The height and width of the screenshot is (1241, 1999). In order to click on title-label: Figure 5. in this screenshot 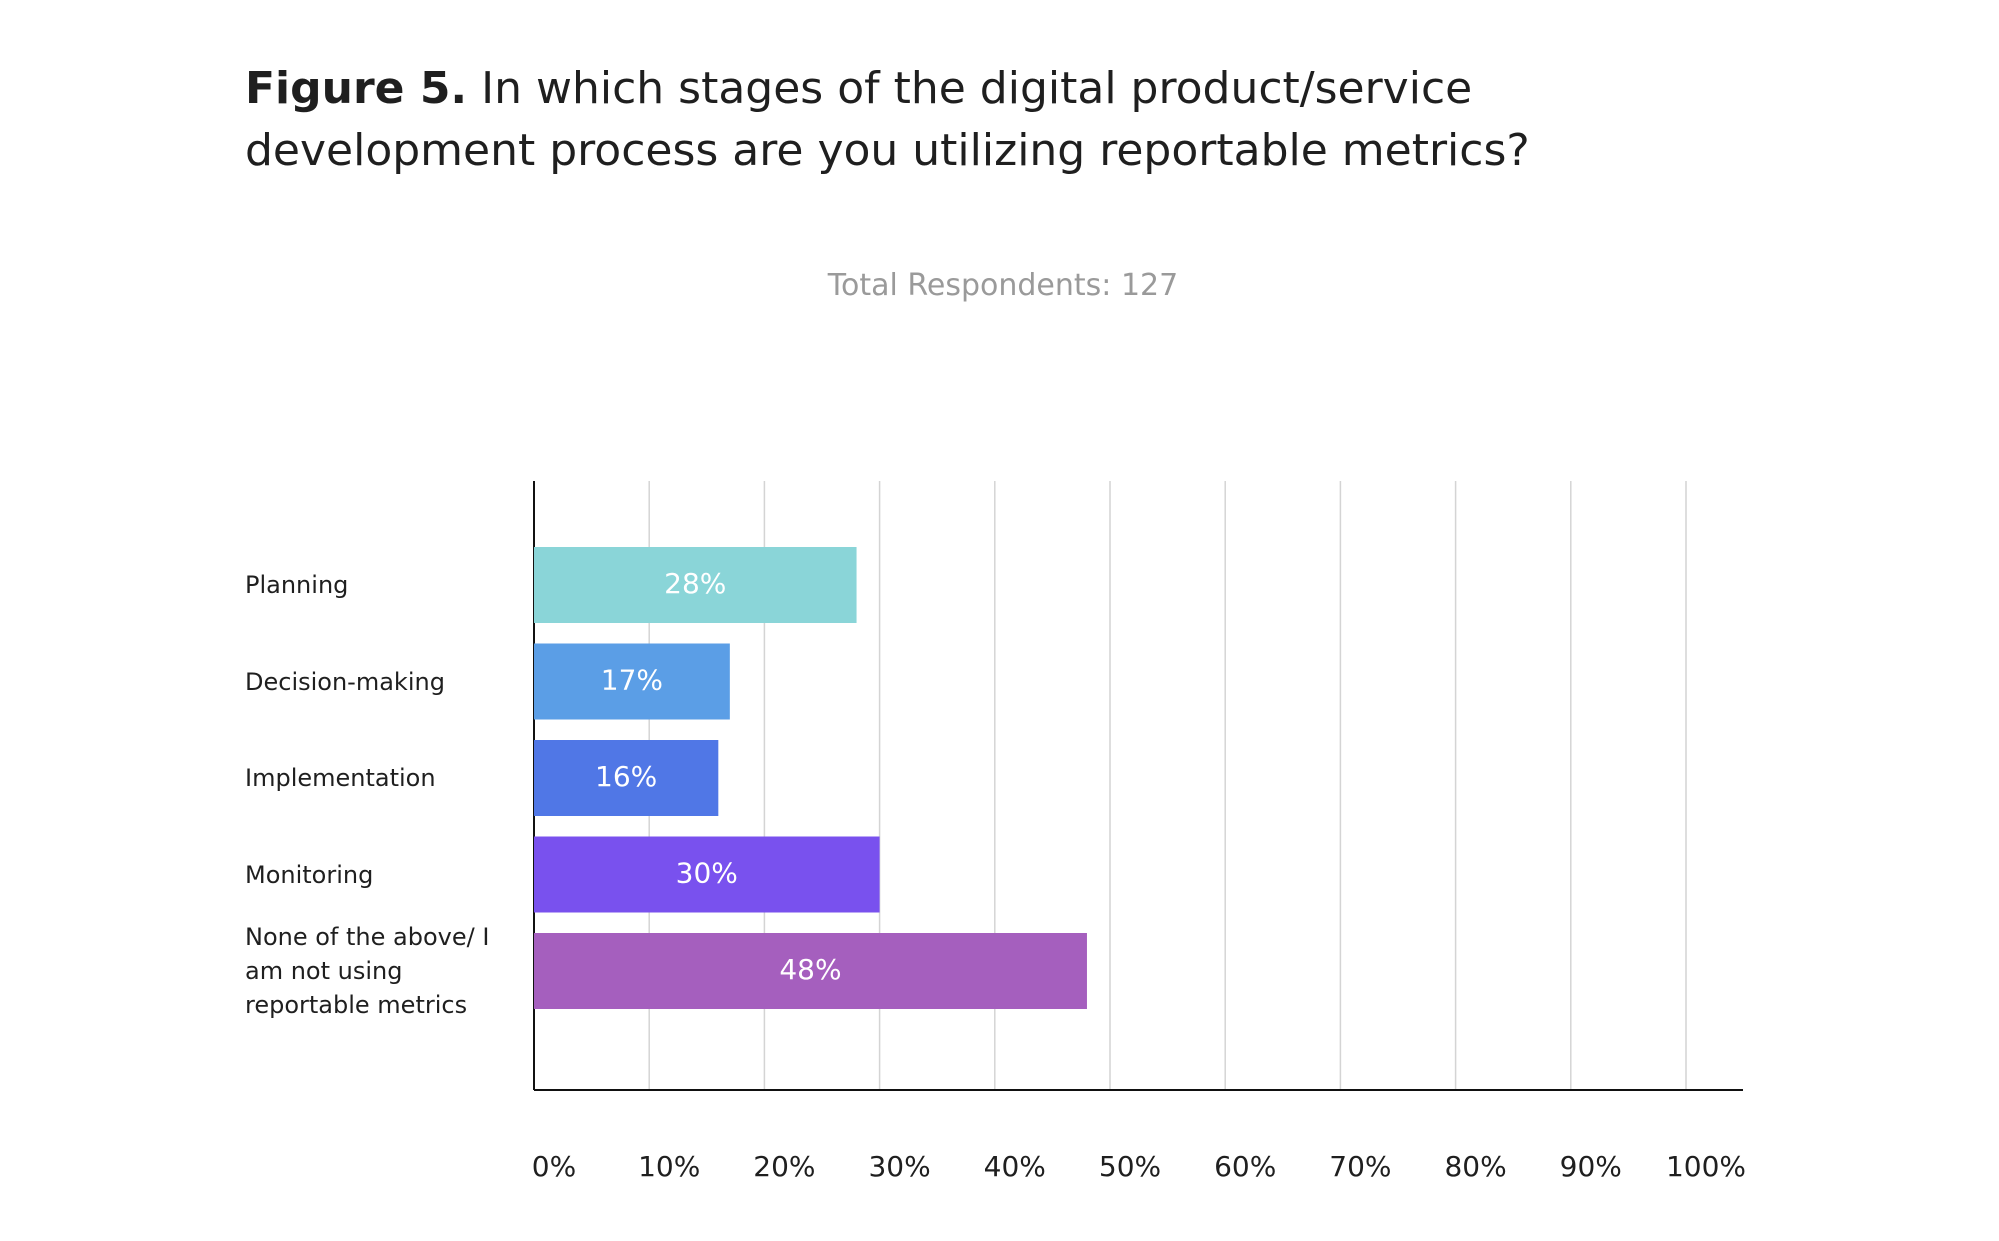, I will do `click(356, 88)`.